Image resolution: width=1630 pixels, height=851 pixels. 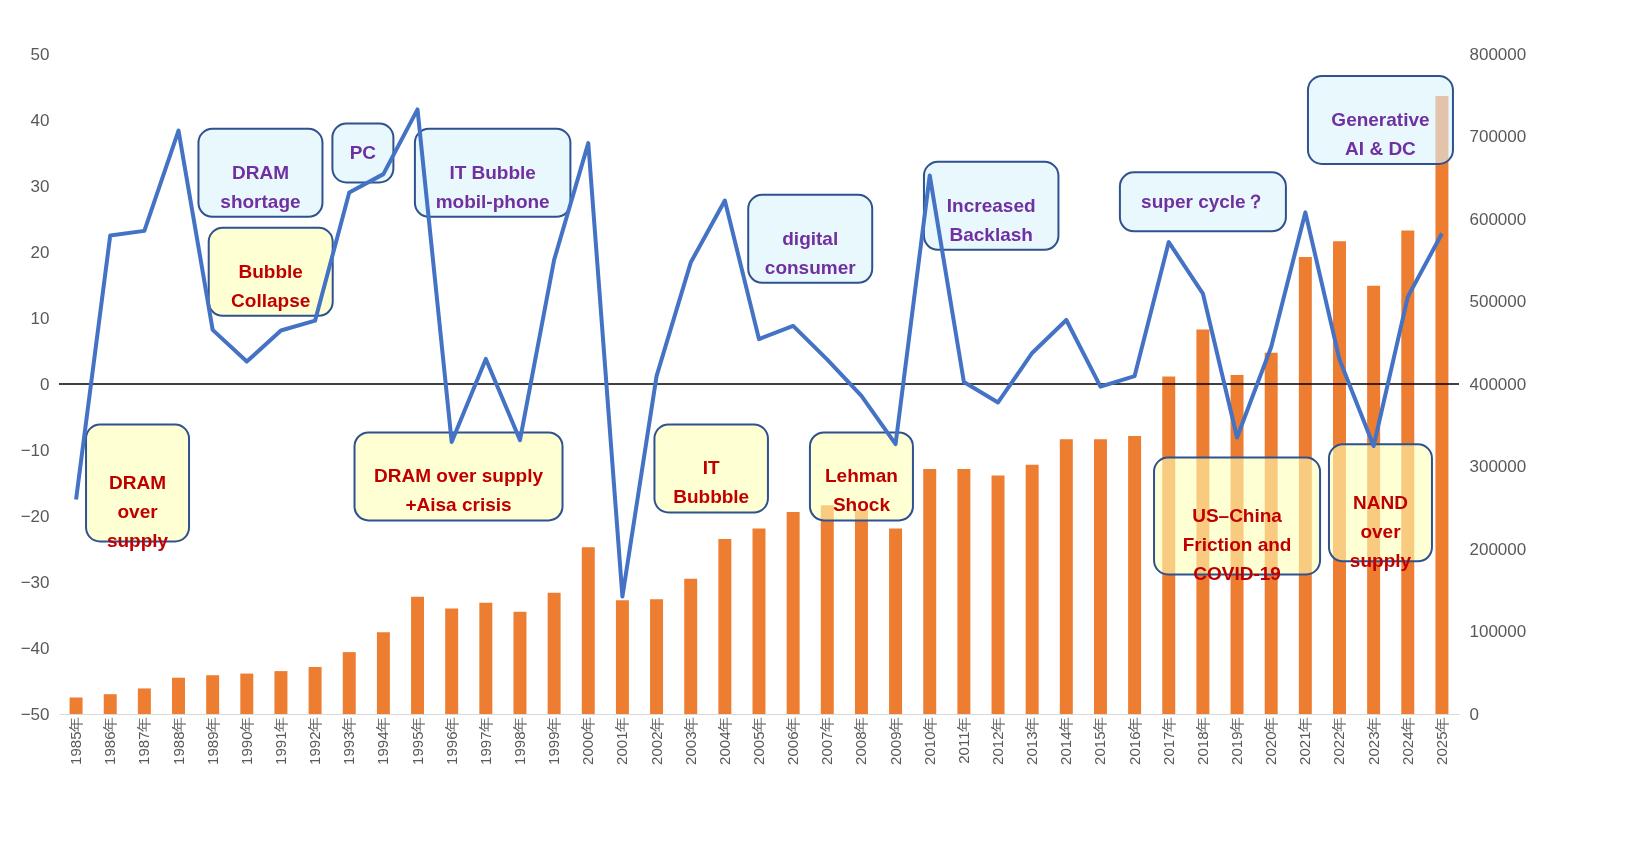 I want to click on x-tick-label: 2002年, so click(x=656, y=740).